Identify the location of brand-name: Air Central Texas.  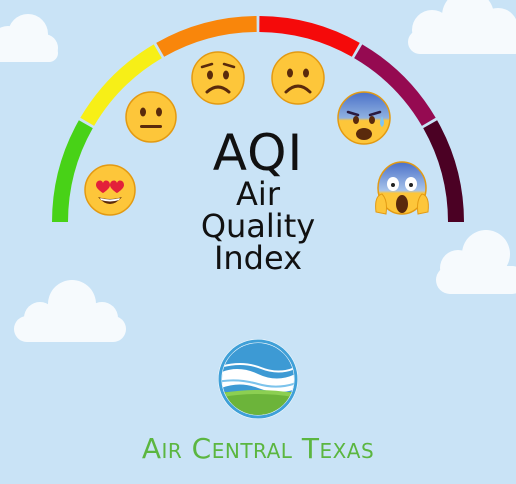
(258, 448).